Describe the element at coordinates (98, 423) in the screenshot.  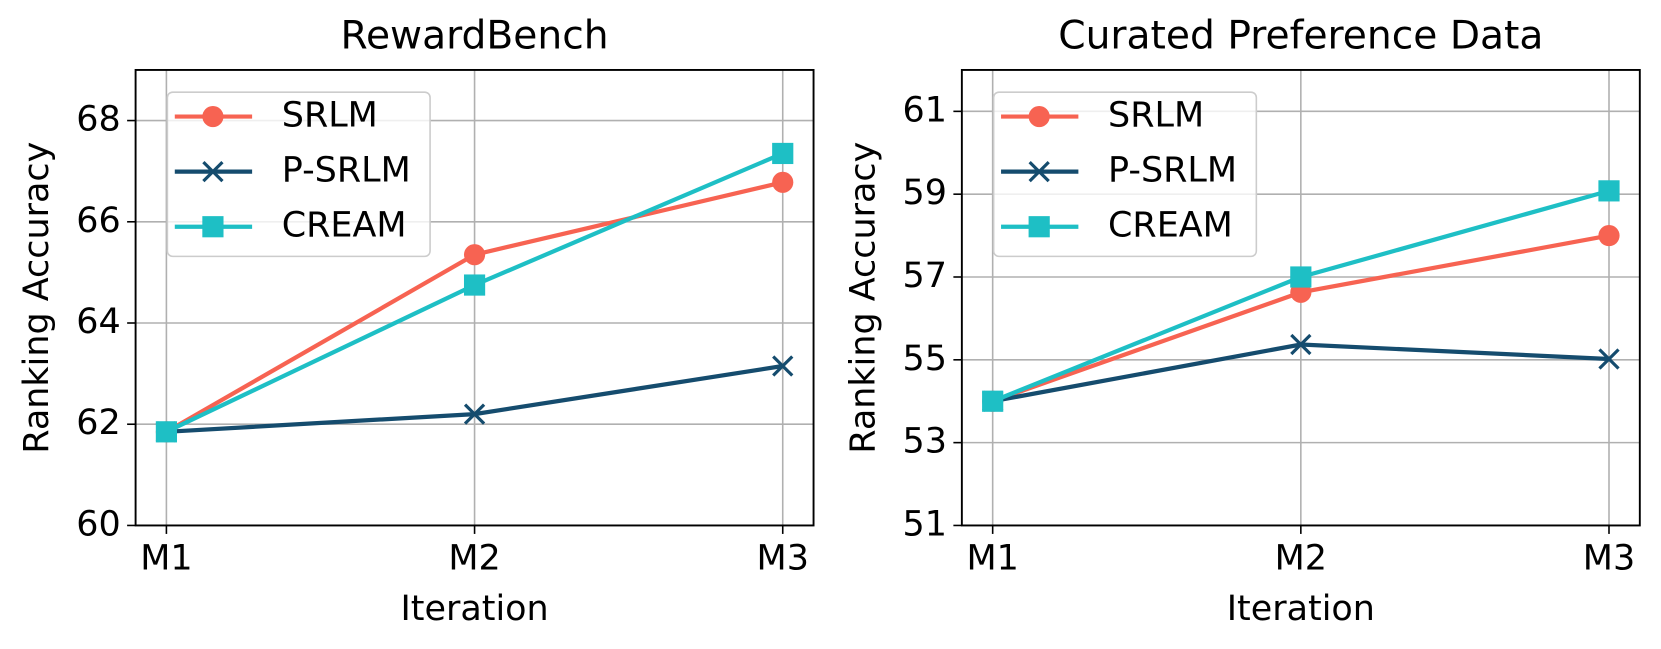
I see `y-tick-label: 62` at that location.